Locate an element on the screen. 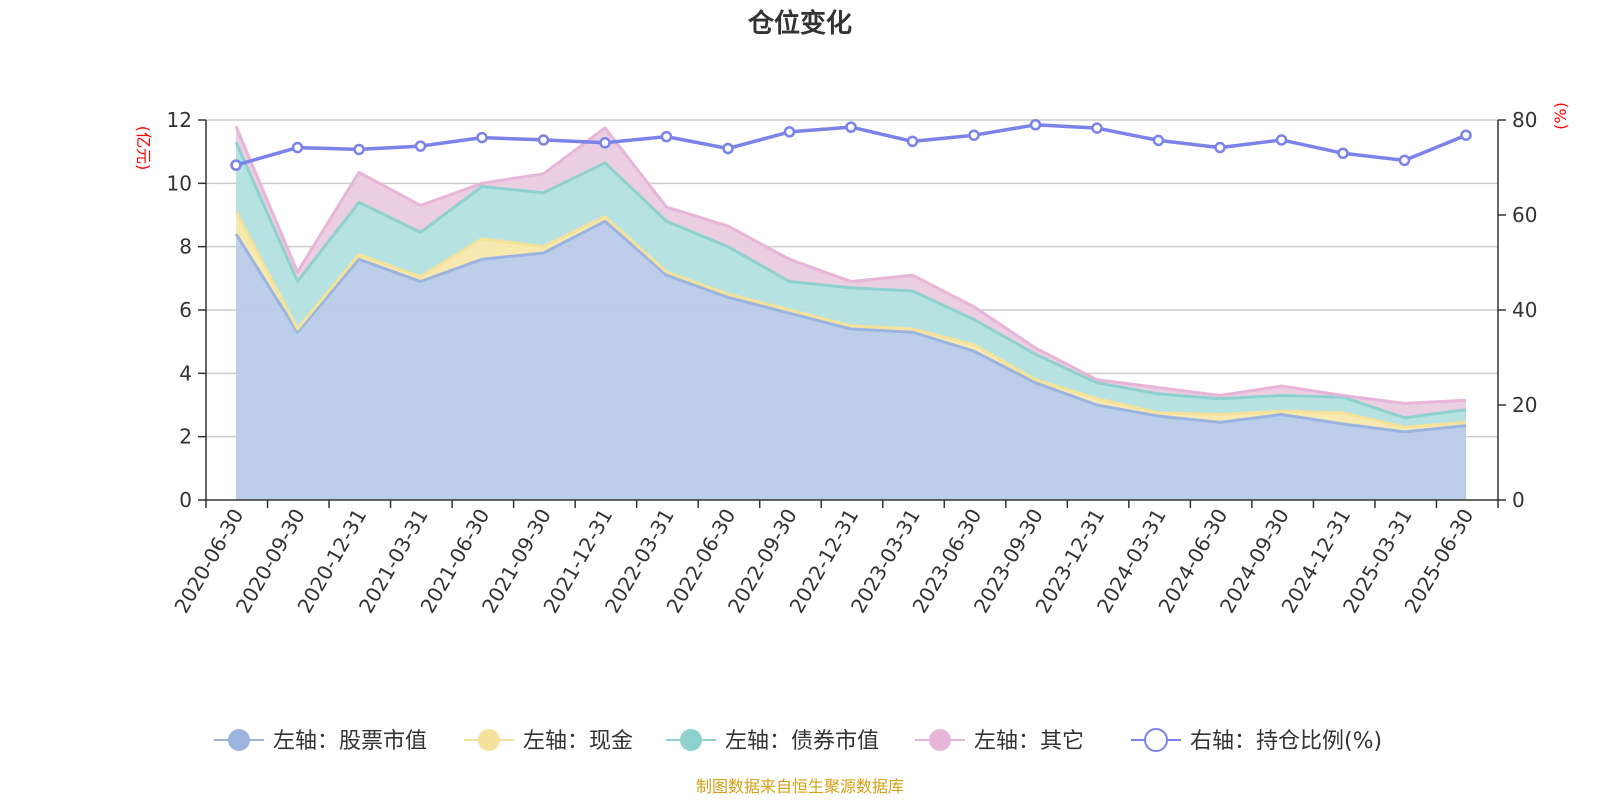 This screenshot has width=1600, height=800. left-tick-label: 0 is located at coordinates (185, 500).